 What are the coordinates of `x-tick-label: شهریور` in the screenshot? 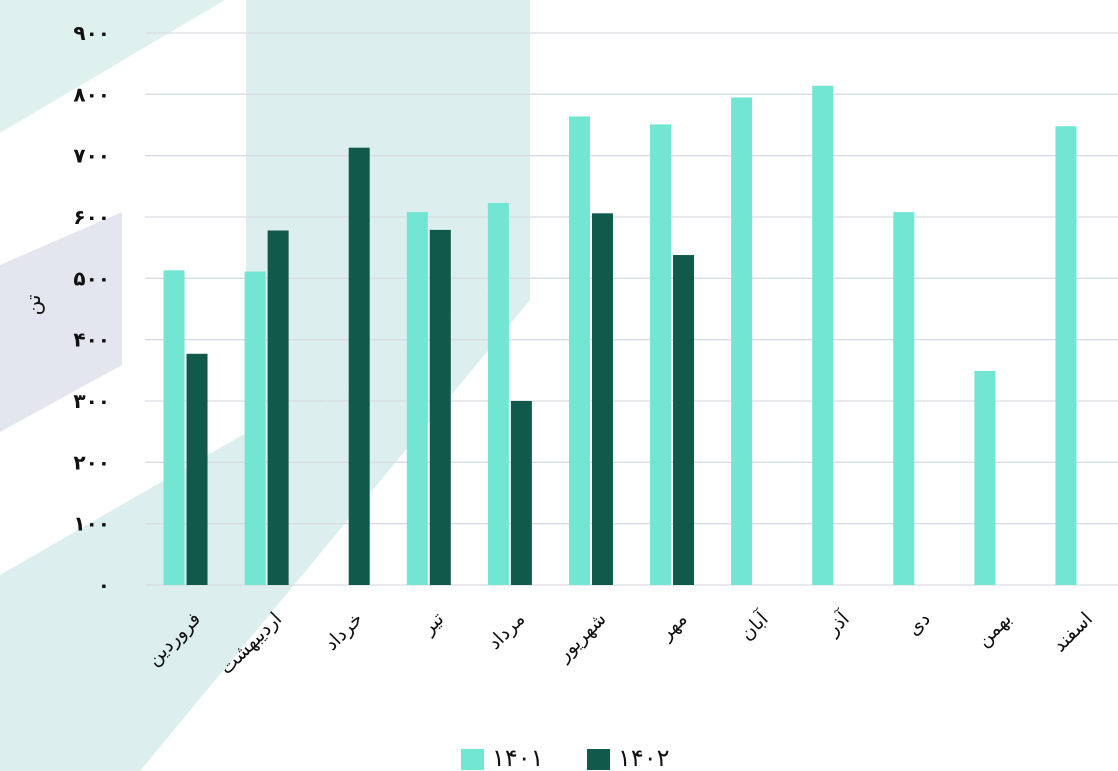 It's located at (581, 637).